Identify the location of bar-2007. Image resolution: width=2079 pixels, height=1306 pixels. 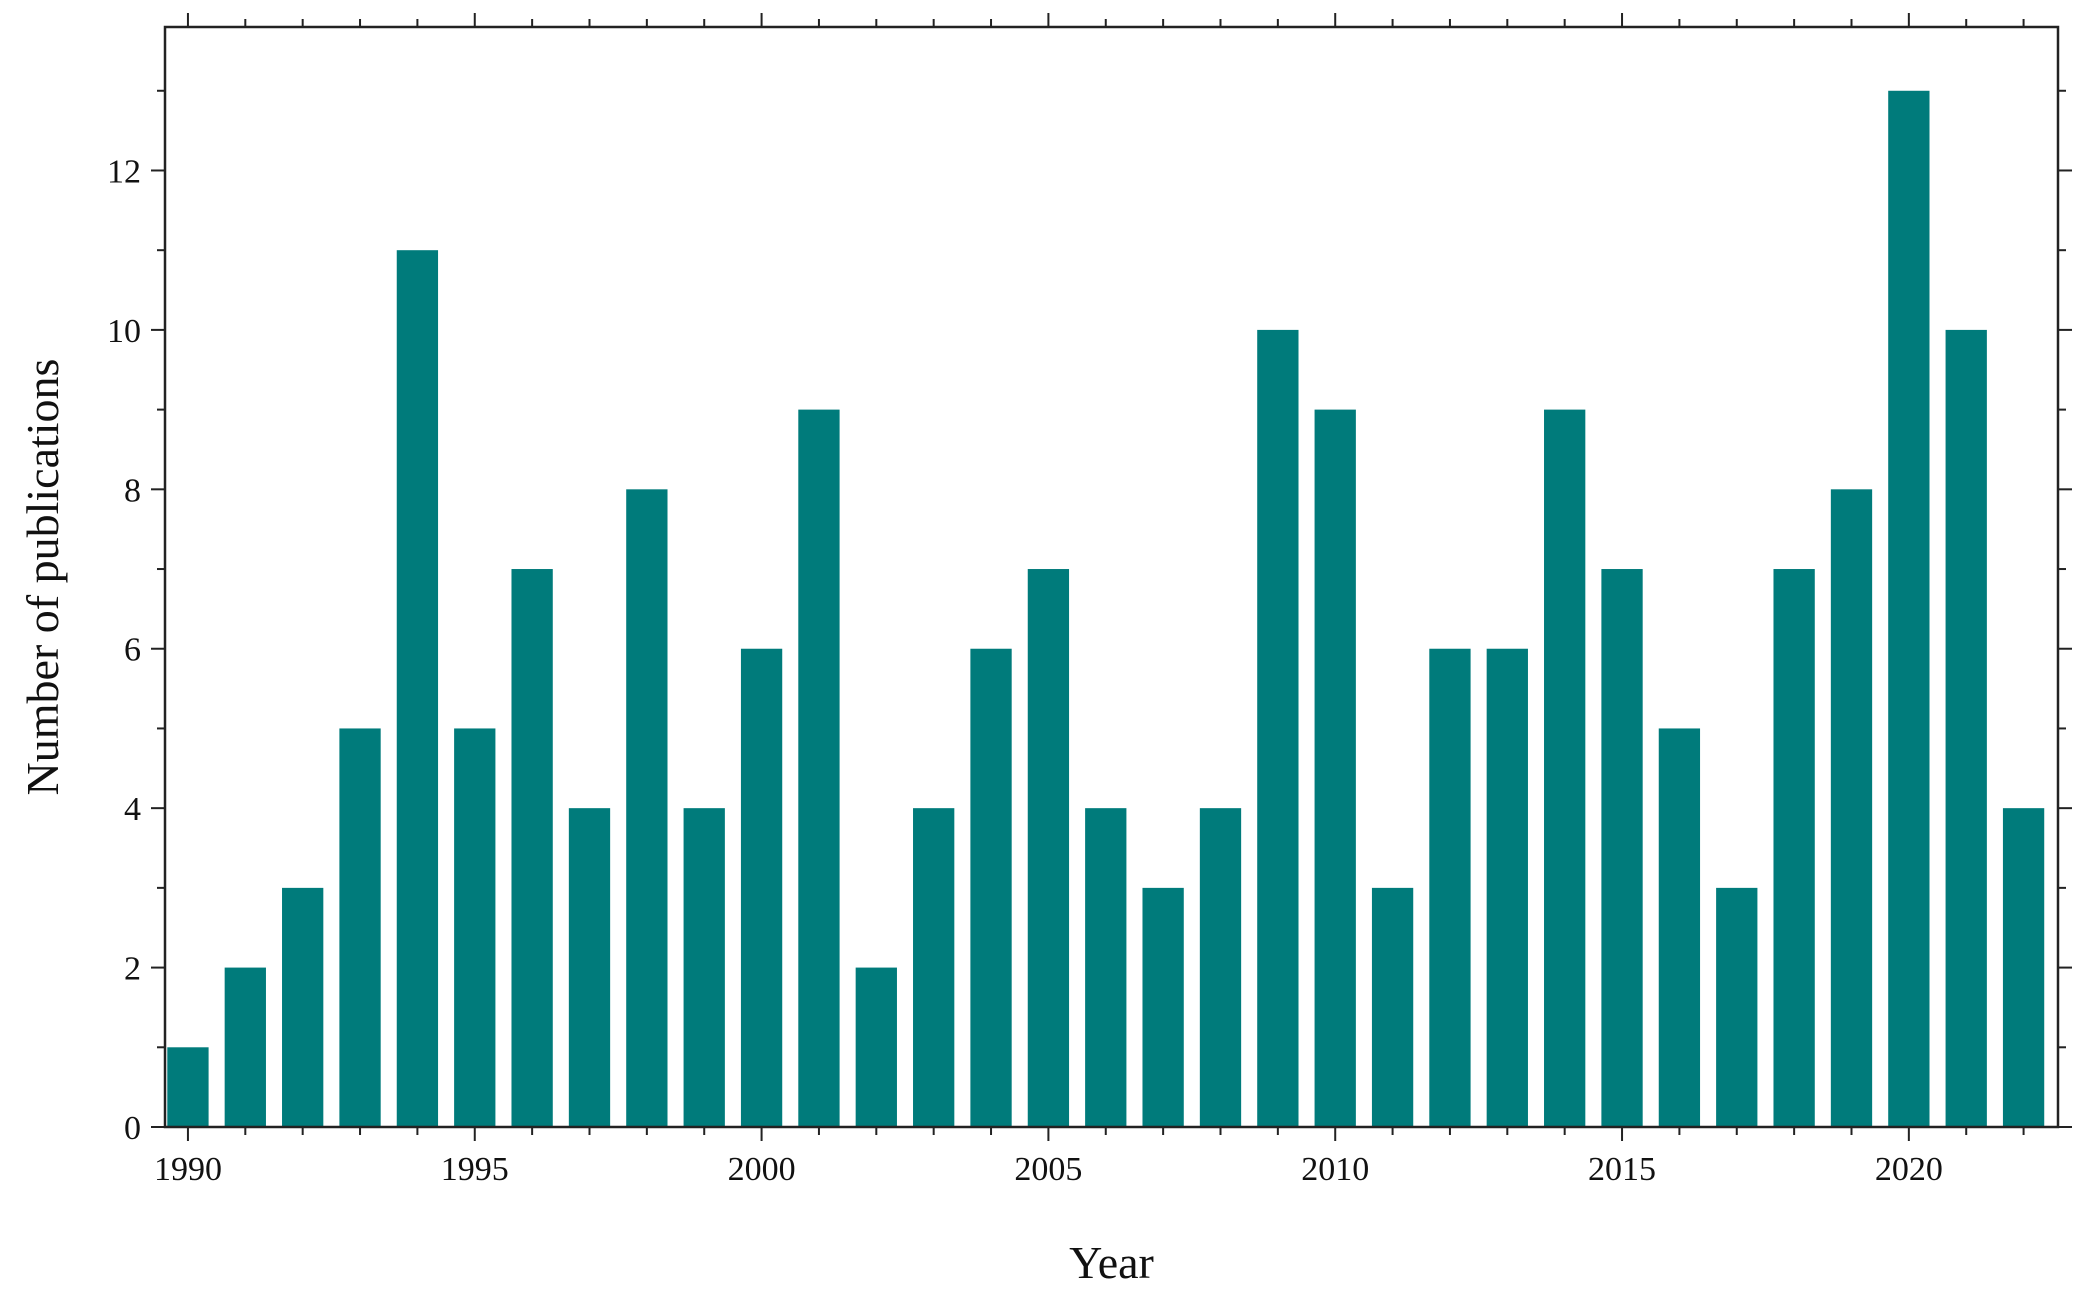
(1163, 1007).